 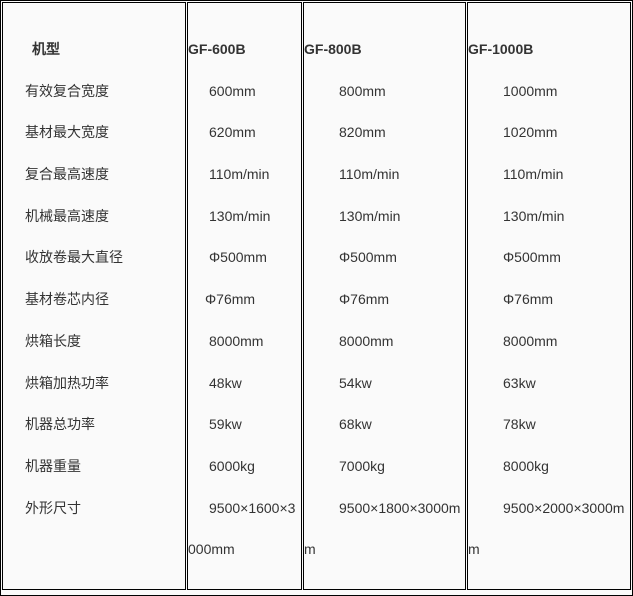 I want to click on row-label: 烘箱长度, so click(x=53, y=340).